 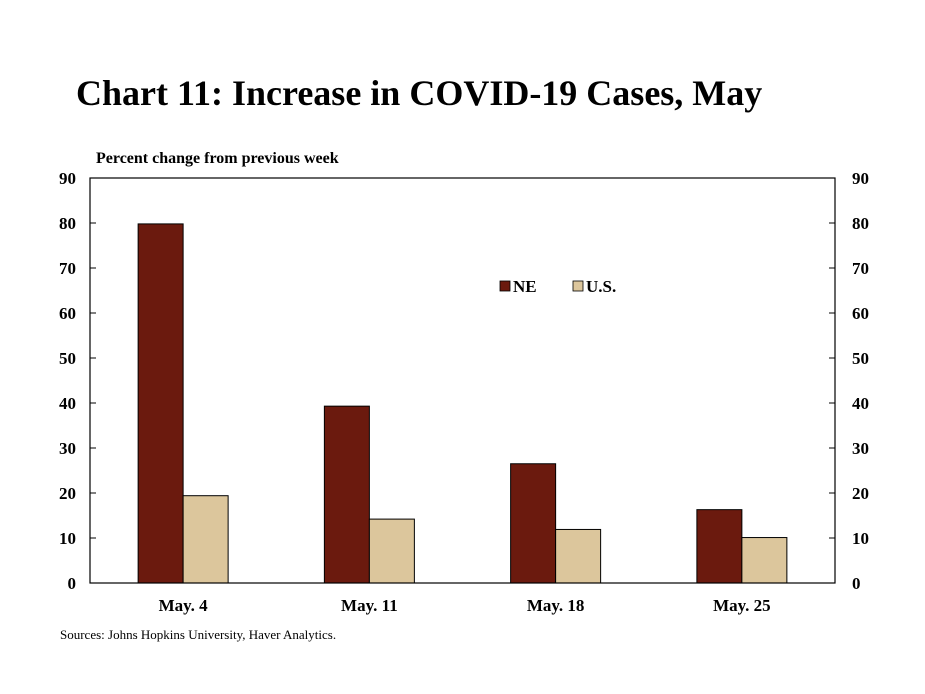 What do you see at coordinates (860, 403) in the screenshot?
I see `y-tick-label-right: 40` at bounding box center [860, 403].